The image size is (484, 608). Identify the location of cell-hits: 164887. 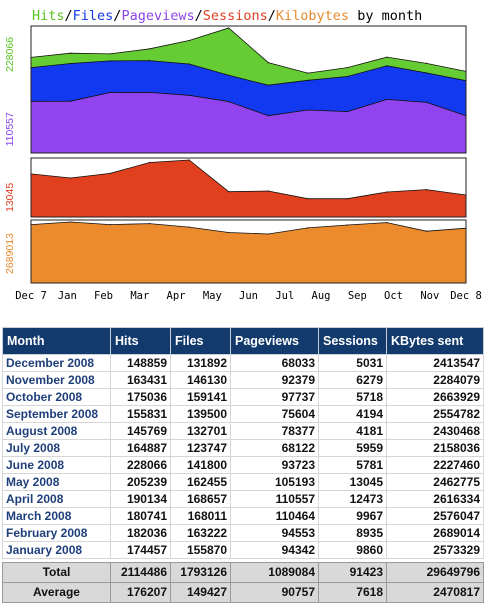
(140, 448).